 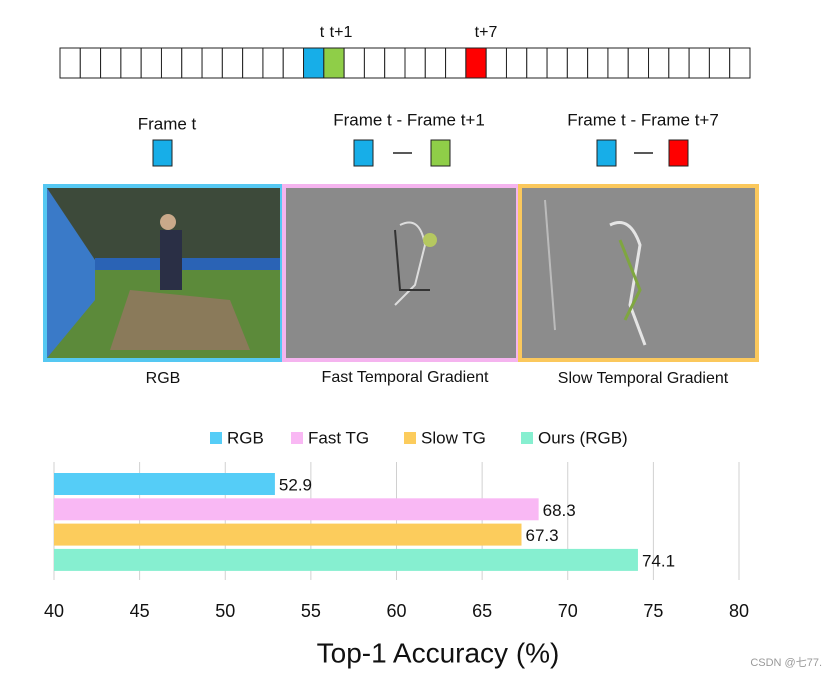 I want to click on legend-label: Slow TG, so click(x=453, y=437).